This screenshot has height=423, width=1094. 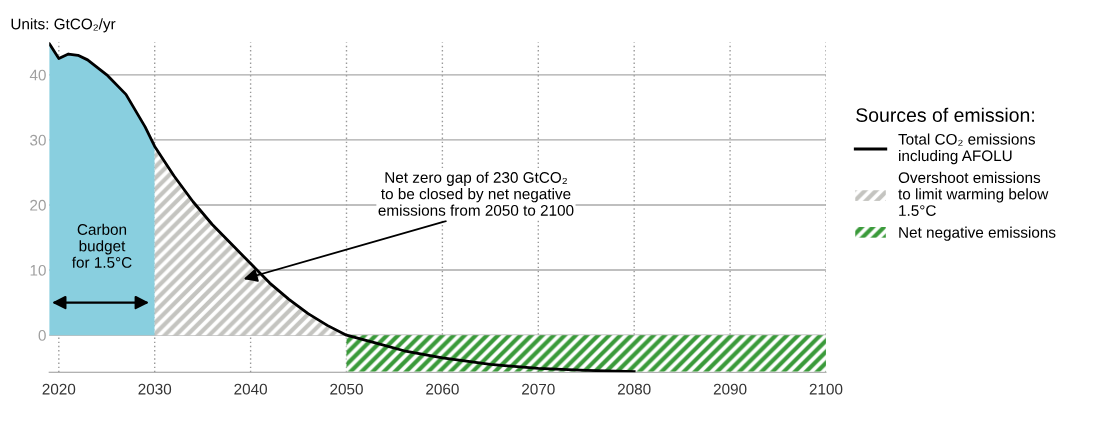 I want to click on x-tick-label: 2020, so click(x=59, y=389).